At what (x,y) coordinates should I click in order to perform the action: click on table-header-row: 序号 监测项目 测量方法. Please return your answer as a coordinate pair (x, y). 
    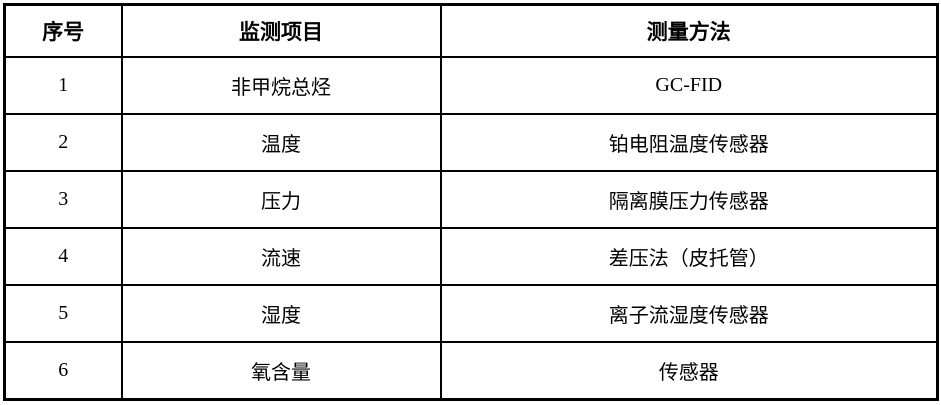
    Looking at the image, I should click on (471, 30).